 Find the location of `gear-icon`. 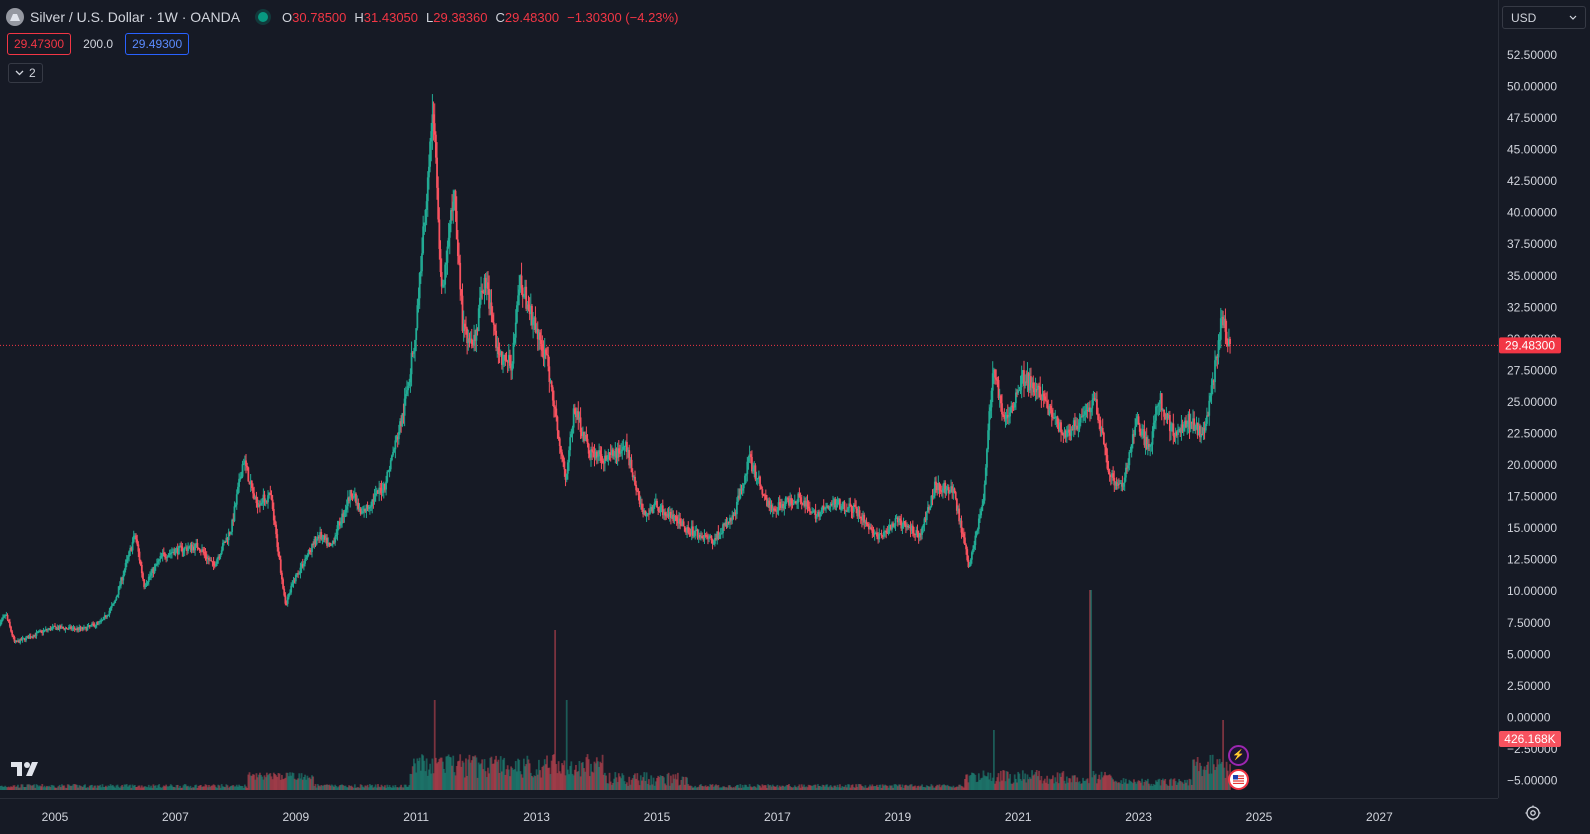

gear-icon is located at coordinates (1533, 815).